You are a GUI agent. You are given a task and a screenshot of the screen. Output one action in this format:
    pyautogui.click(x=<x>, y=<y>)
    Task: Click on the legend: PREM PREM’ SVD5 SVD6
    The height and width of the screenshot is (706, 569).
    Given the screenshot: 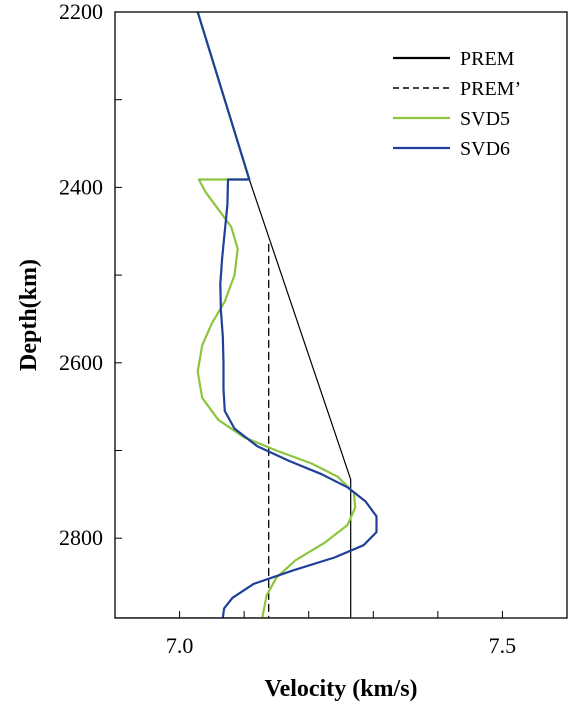 What is the action you would take?
    pyautogui.click(x=457, y=104)
    